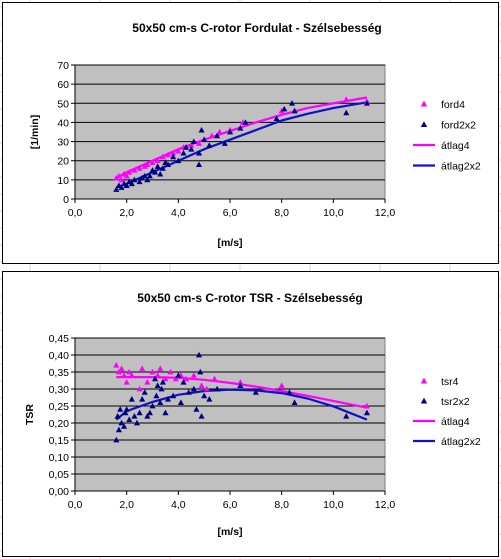  Describe the element at coordinates (63, 104) in the screenshot. I see `y-tick-label: 50` at that location.